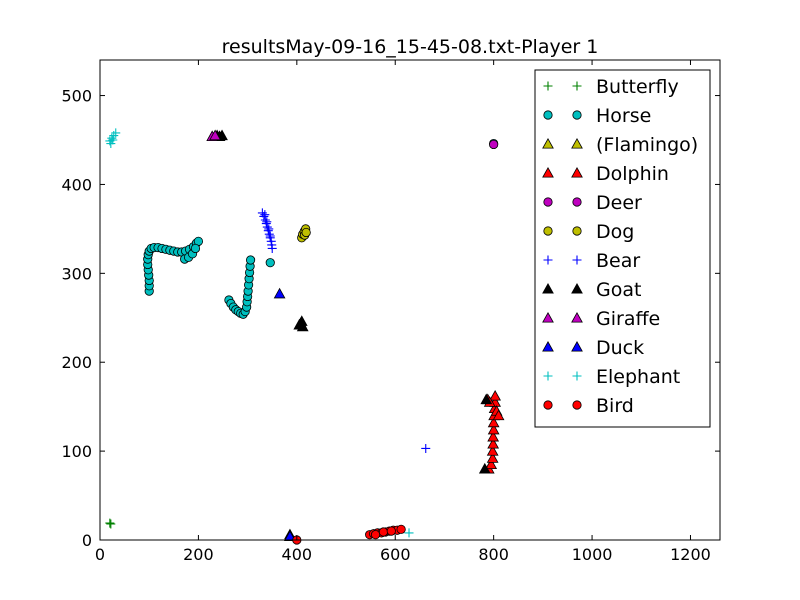  I want to click on legend-label: Dog, so click(615, 232).